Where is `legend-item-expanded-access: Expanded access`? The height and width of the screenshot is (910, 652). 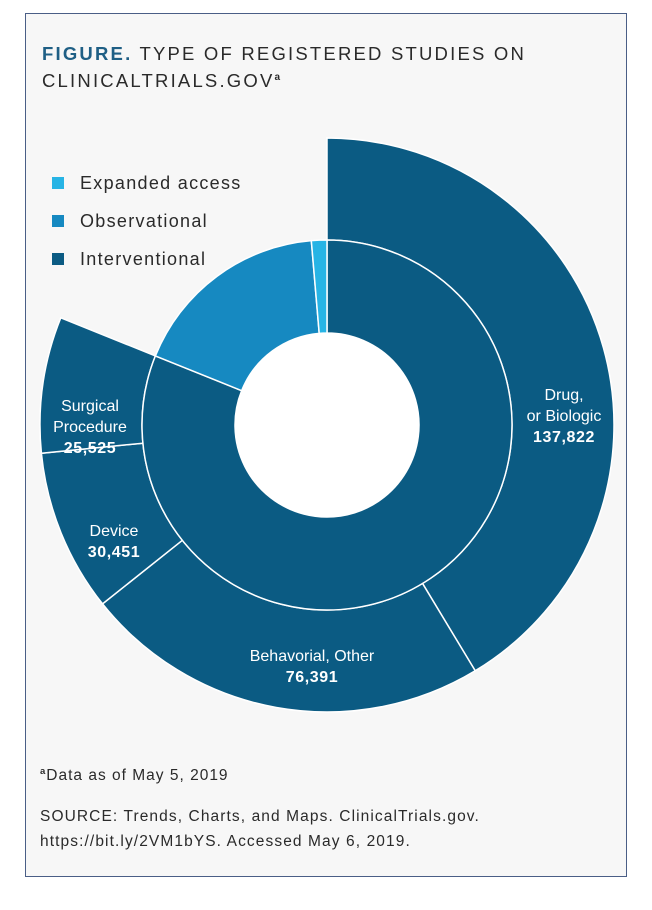 legend-item-expanded-access: Expanded access is located at coordinates (147, 183).